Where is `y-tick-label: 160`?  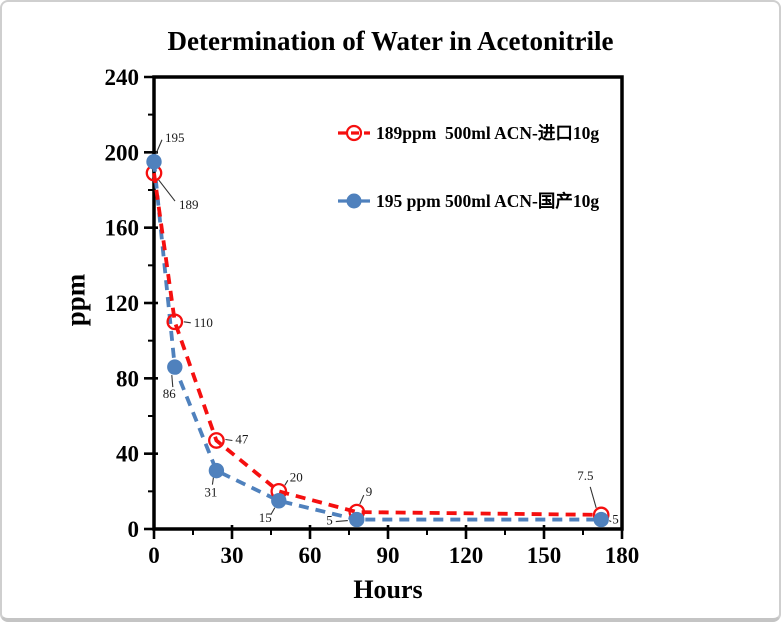 y-tick-label: 160 is located at coordinates (122, 228).